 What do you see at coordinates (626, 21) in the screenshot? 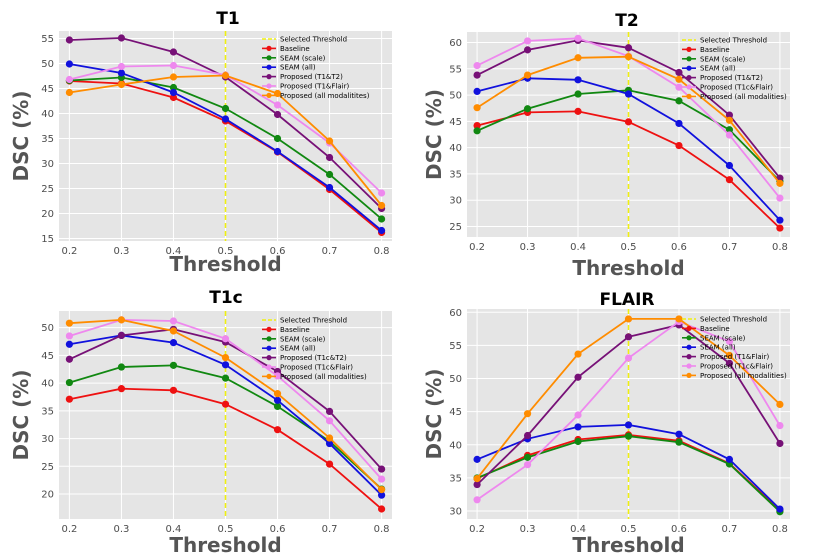
I see `chart-title: T2` at bounding box center [626, 21].